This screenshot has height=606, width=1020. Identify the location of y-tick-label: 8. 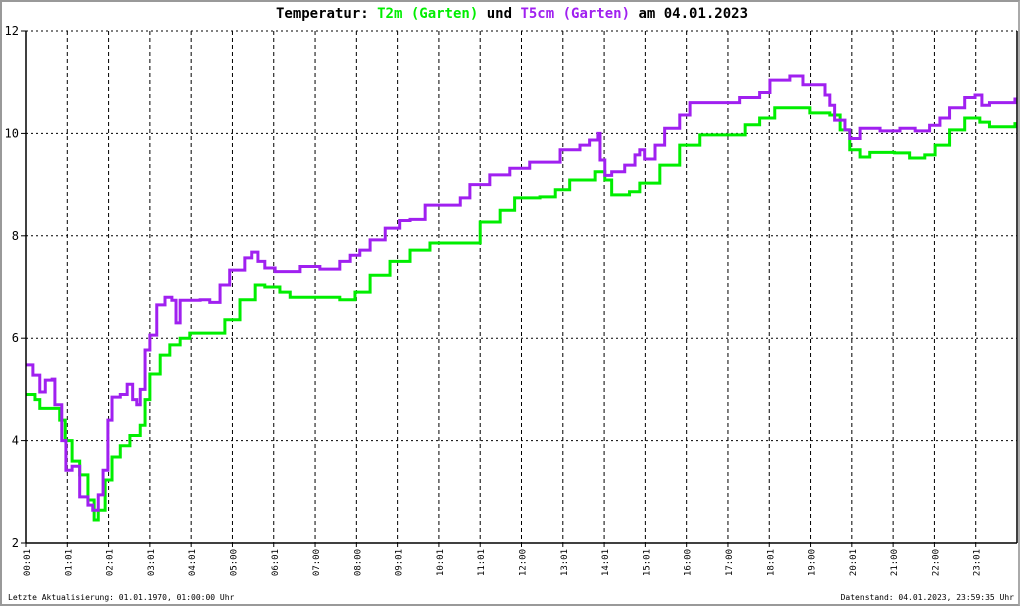
(15, 236).